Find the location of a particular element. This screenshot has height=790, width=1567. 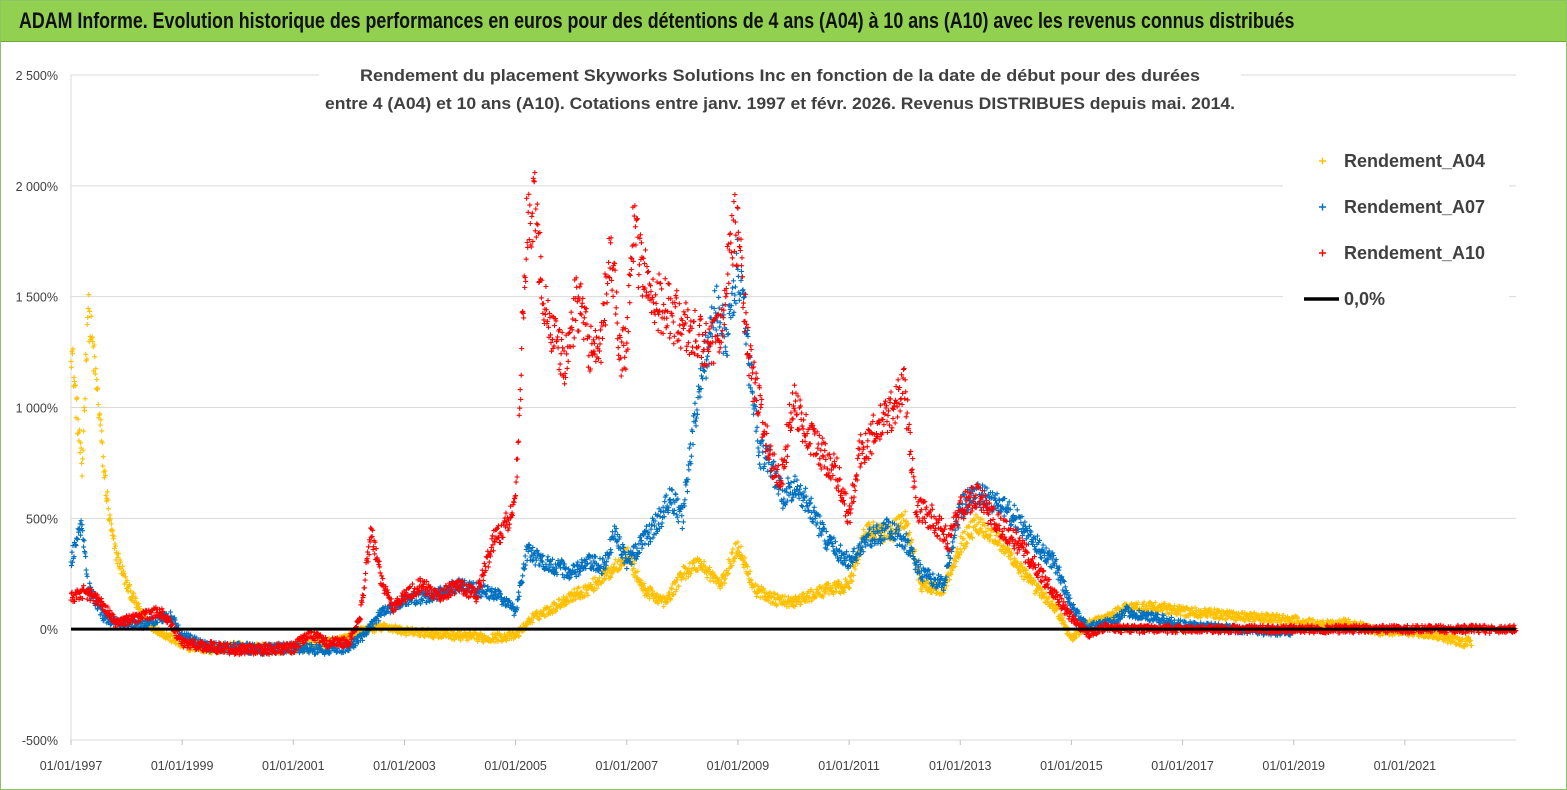

y-tick-label: 1 000% is located at coordinates (37, 409).